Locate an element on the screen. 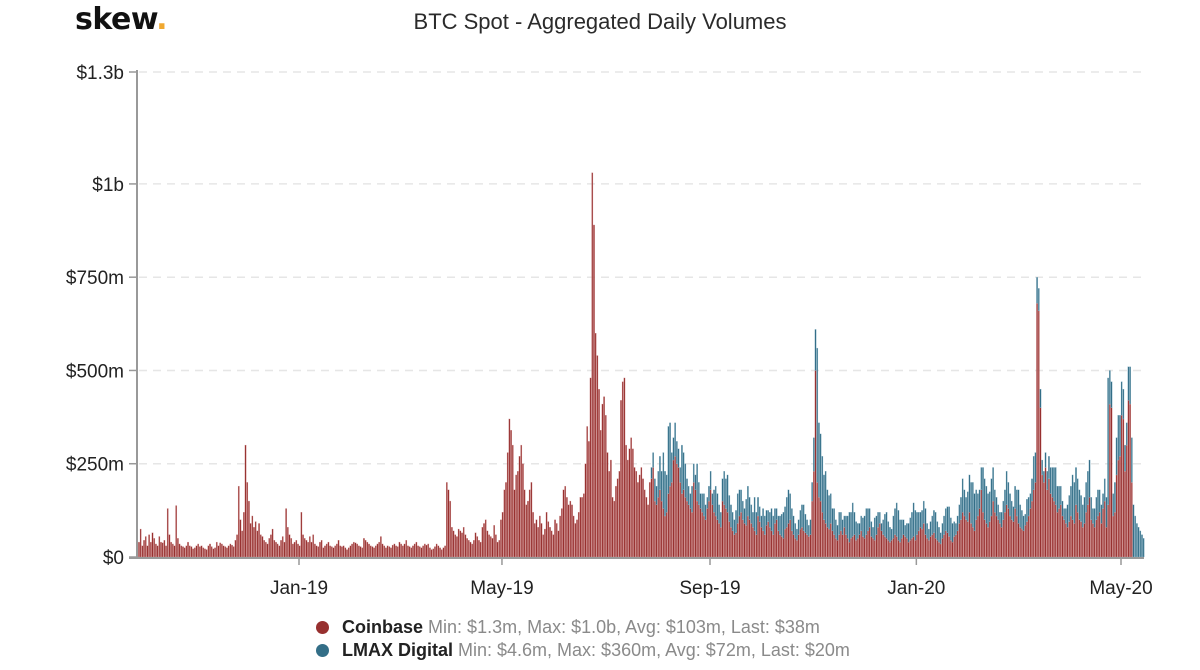 The width and height of the screenshot is (1200, 670). x-axis-ticks: Jan-19 May-19 Sep-19 Jan-20 May-20 is located at coordinates (711, 578).